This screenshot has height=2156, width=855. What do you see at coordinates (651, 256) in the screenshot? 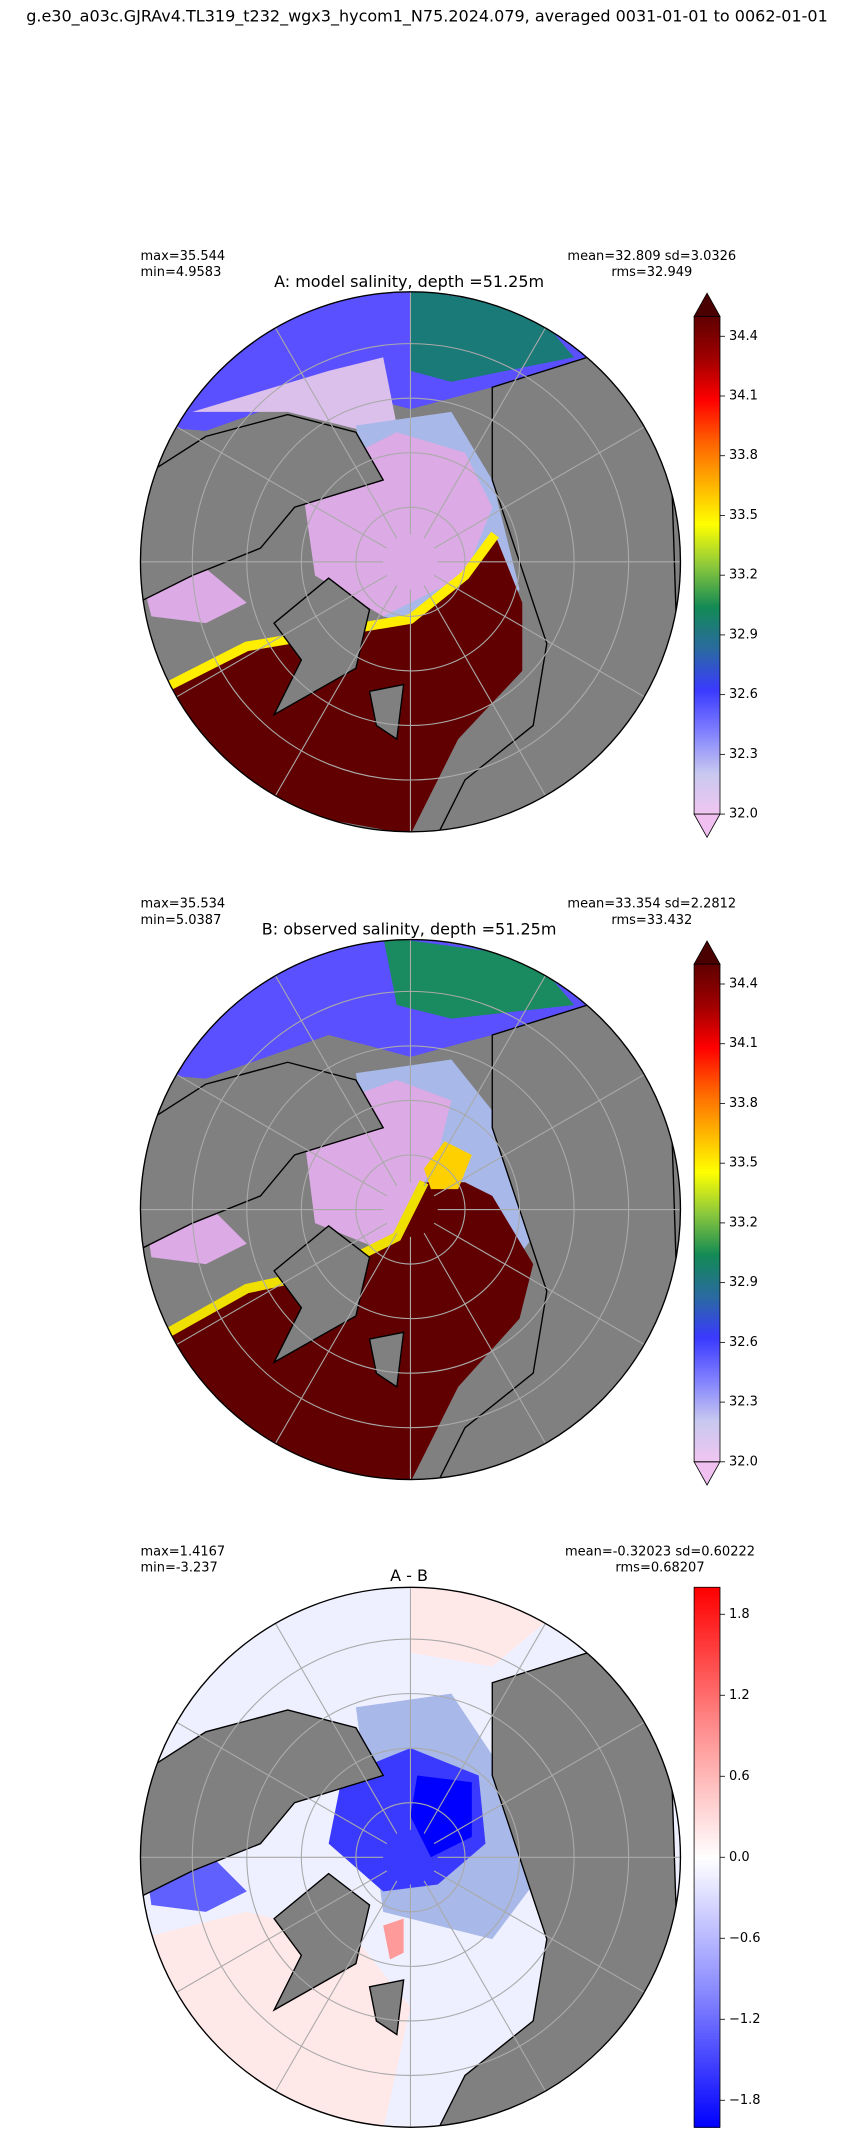
I see `stats-right: mean=32.809 sd=3.0326` at bounding box center [651, 256].